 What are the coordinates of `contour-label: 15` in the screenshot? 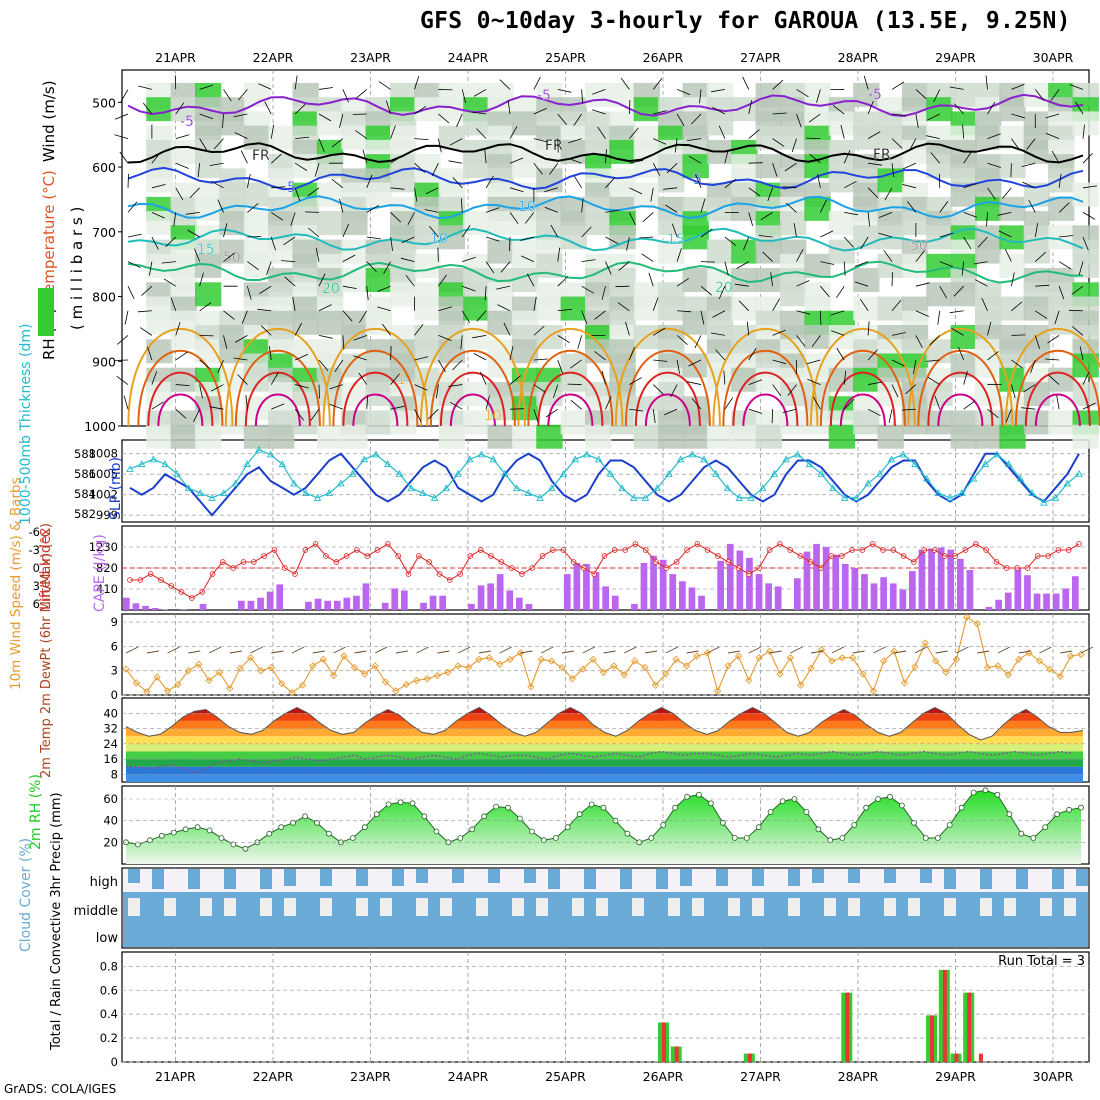 It's located at (676, 240).